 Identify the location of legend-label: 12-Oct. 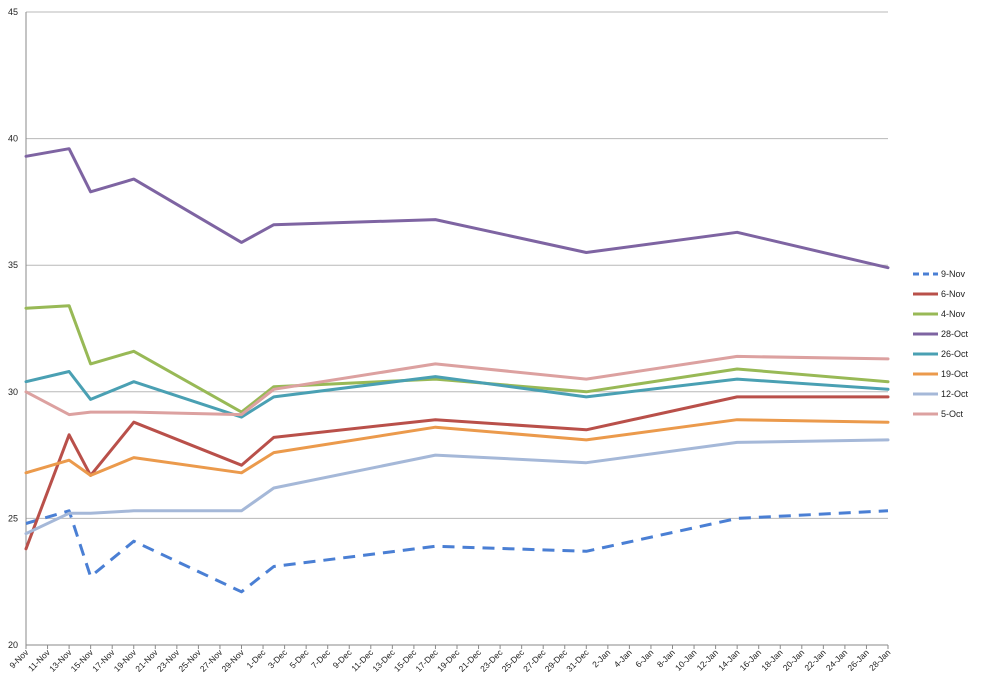
(955, 394).